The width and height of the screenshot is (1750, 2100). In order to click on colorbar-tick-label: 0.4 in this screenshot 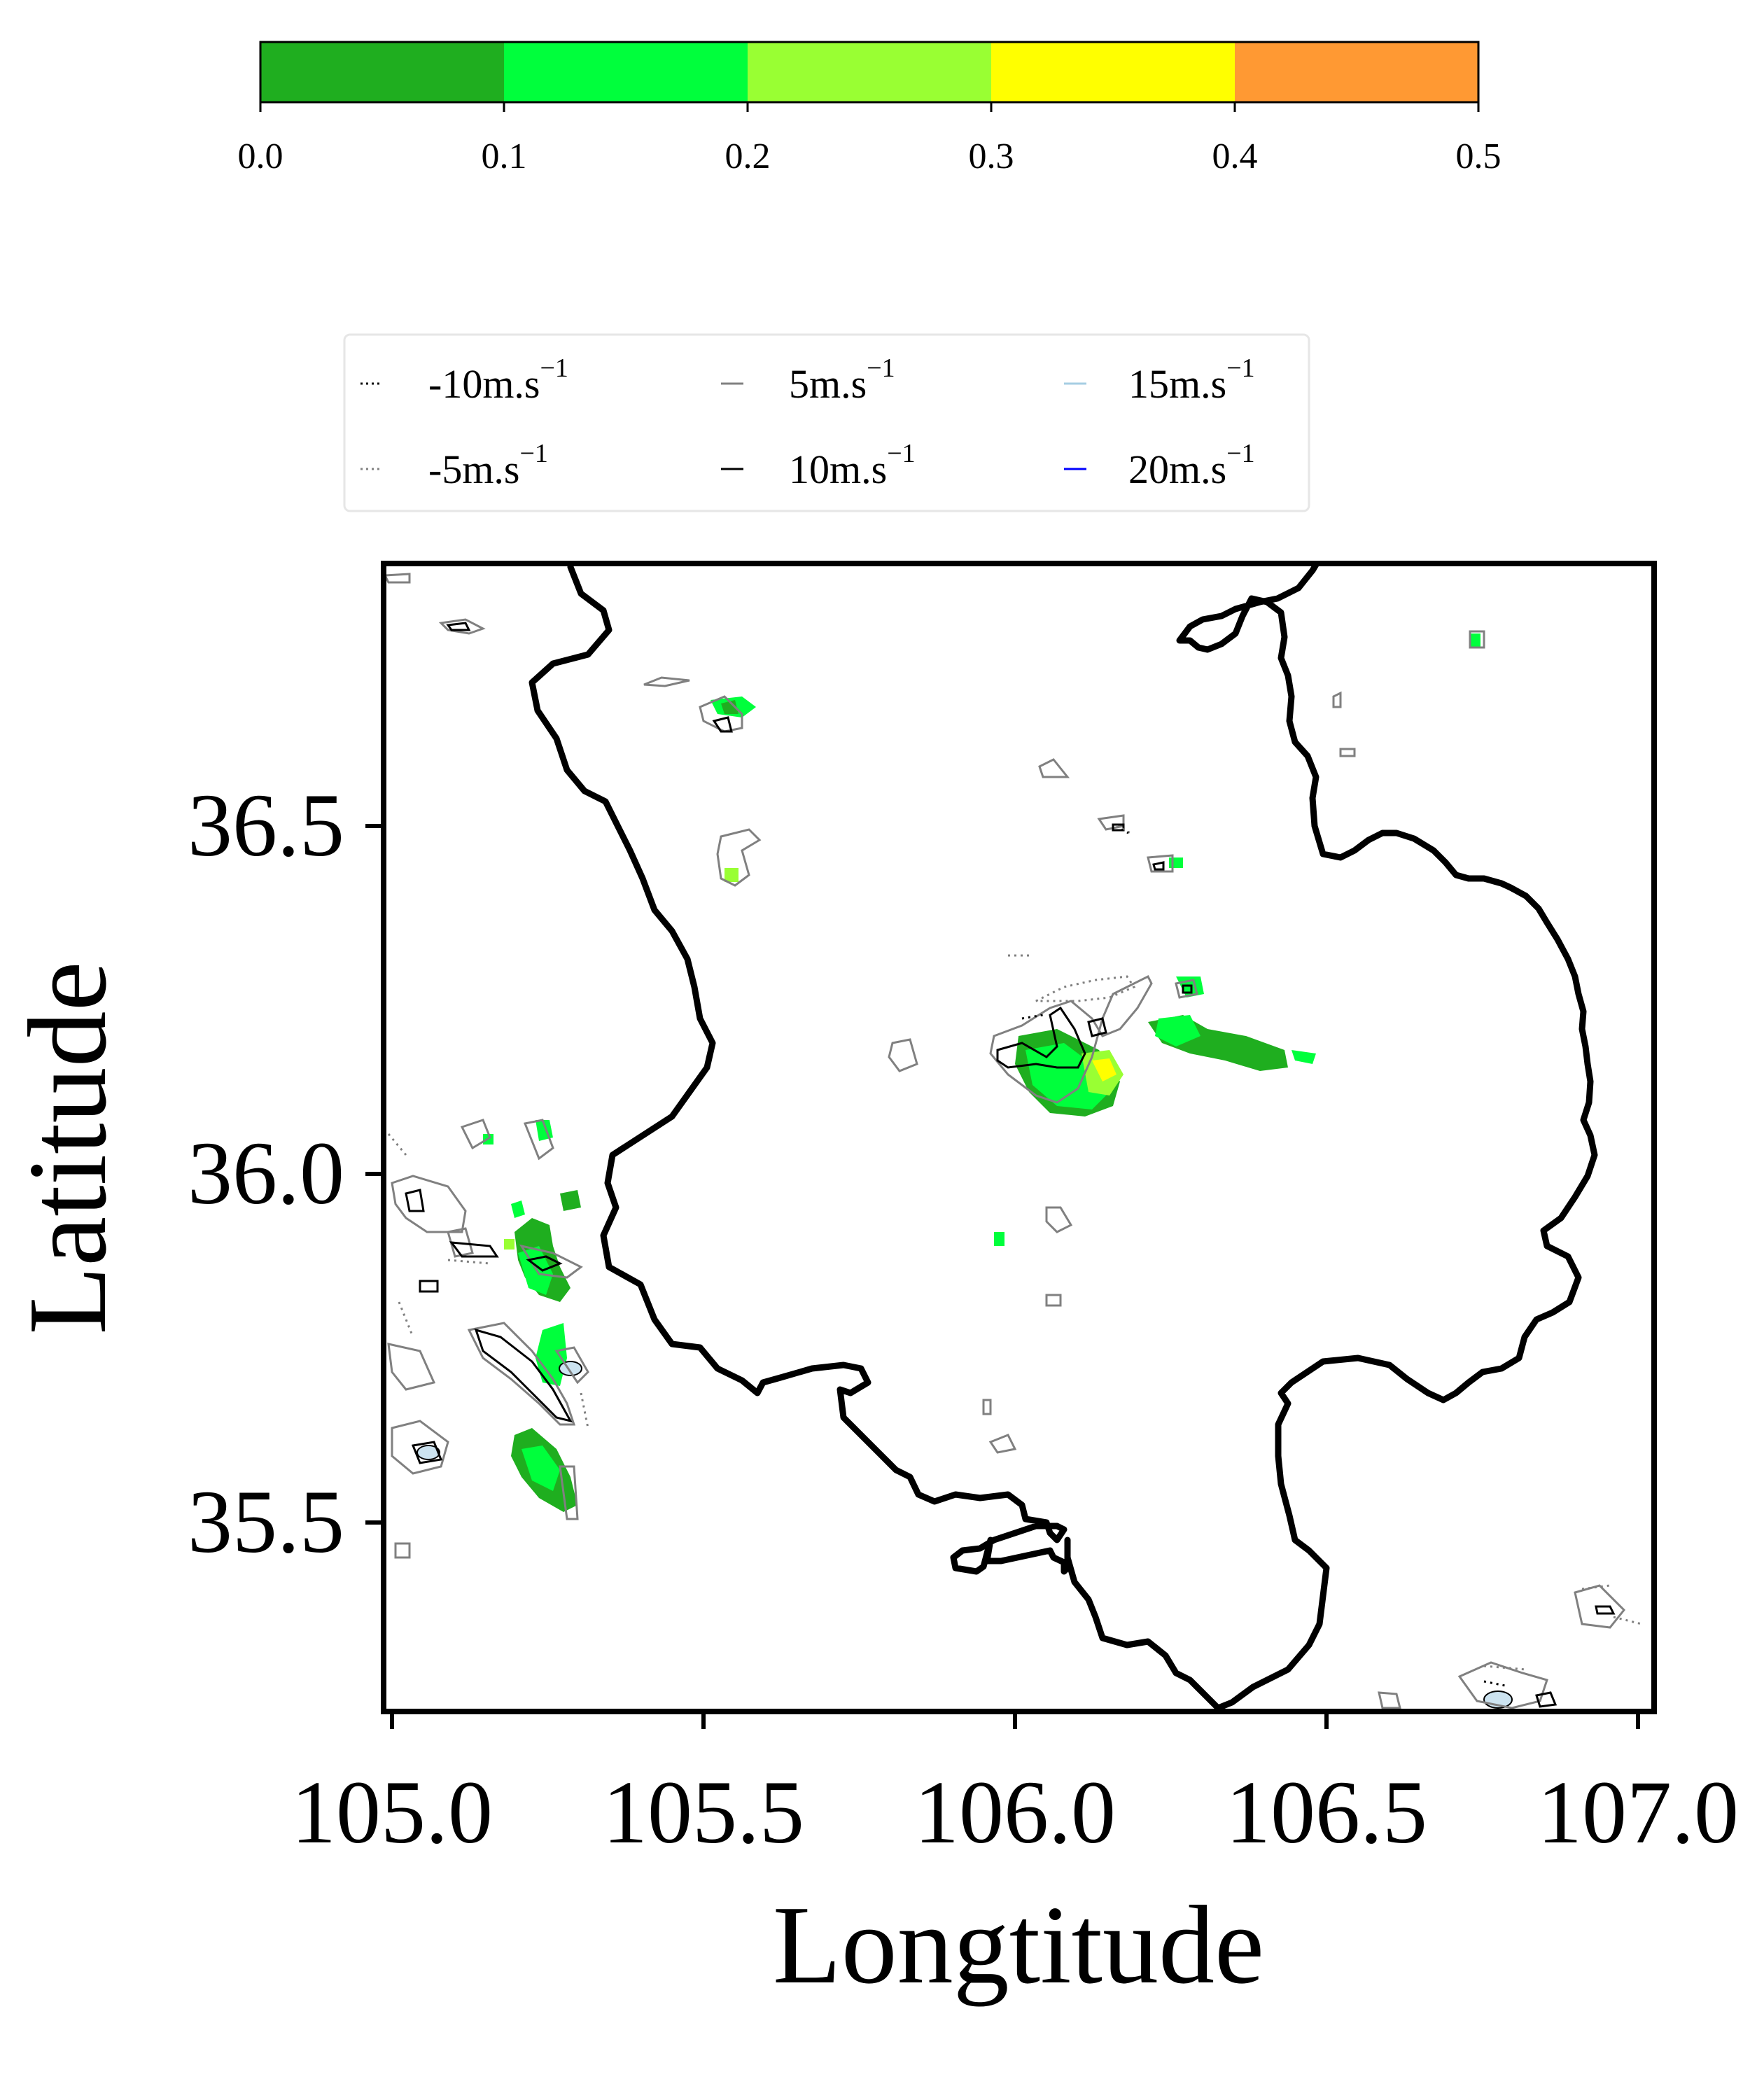, I will do `click(1235, 156)`.